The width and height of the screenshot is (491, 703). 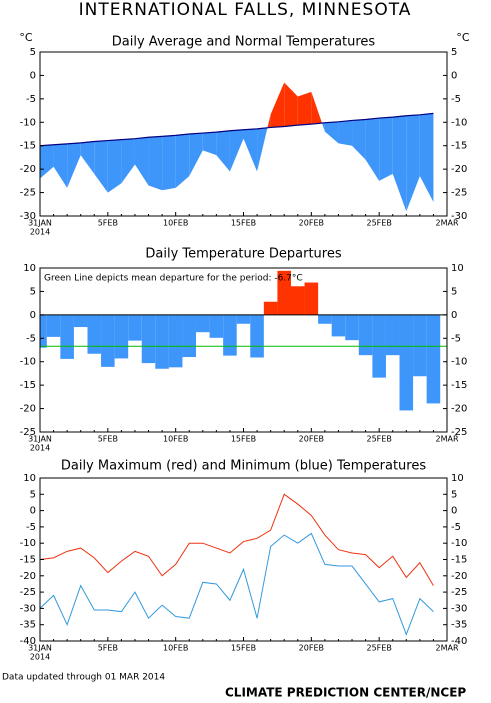 What do you see at coordinates (236, 539) in the screenshot?
I see `series-line` at bounding box center [236, 539].